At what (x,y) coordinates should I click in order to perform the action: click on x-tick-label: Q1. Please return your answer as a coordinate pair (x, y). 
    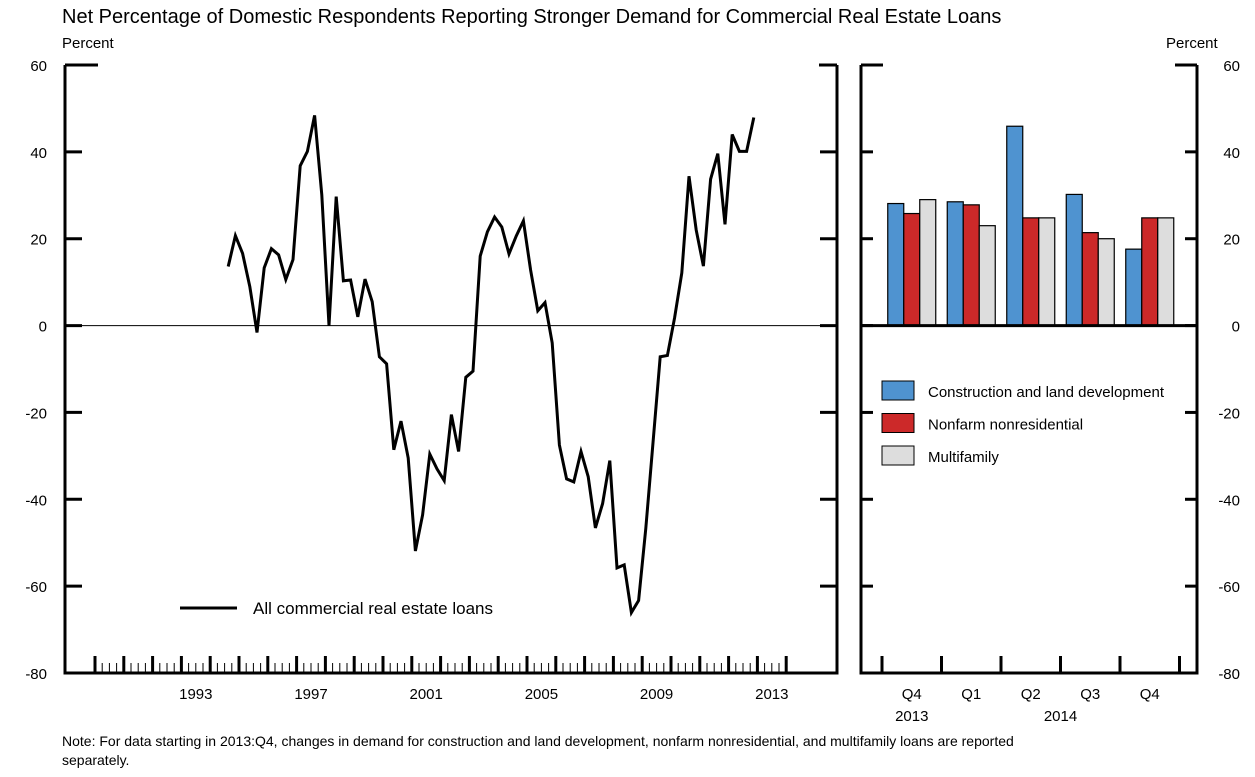
    Looking at the image, I should click on (971, 694).